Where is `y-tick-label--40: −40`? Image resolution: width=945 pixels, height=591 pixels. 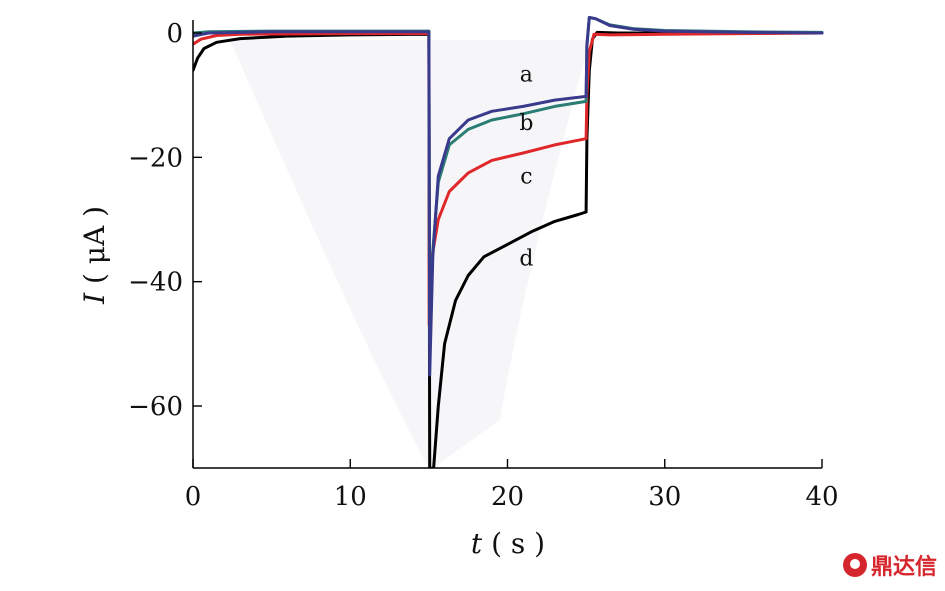
y-tick-label--40: −40 is located at coordinates (155, 283).